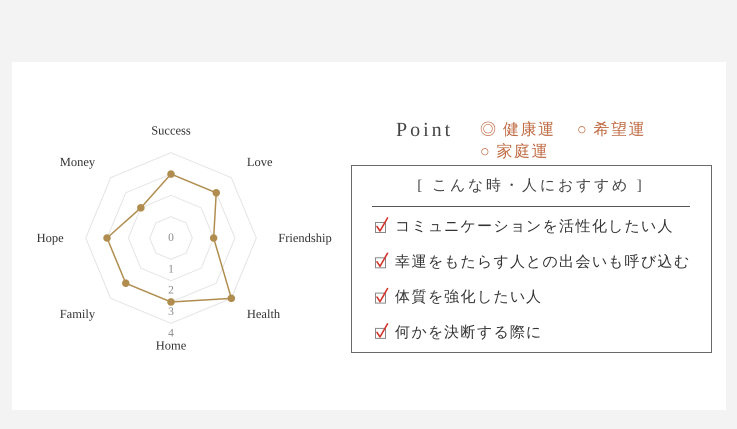  I want to click on tick-label: 3, so click(171, 312).